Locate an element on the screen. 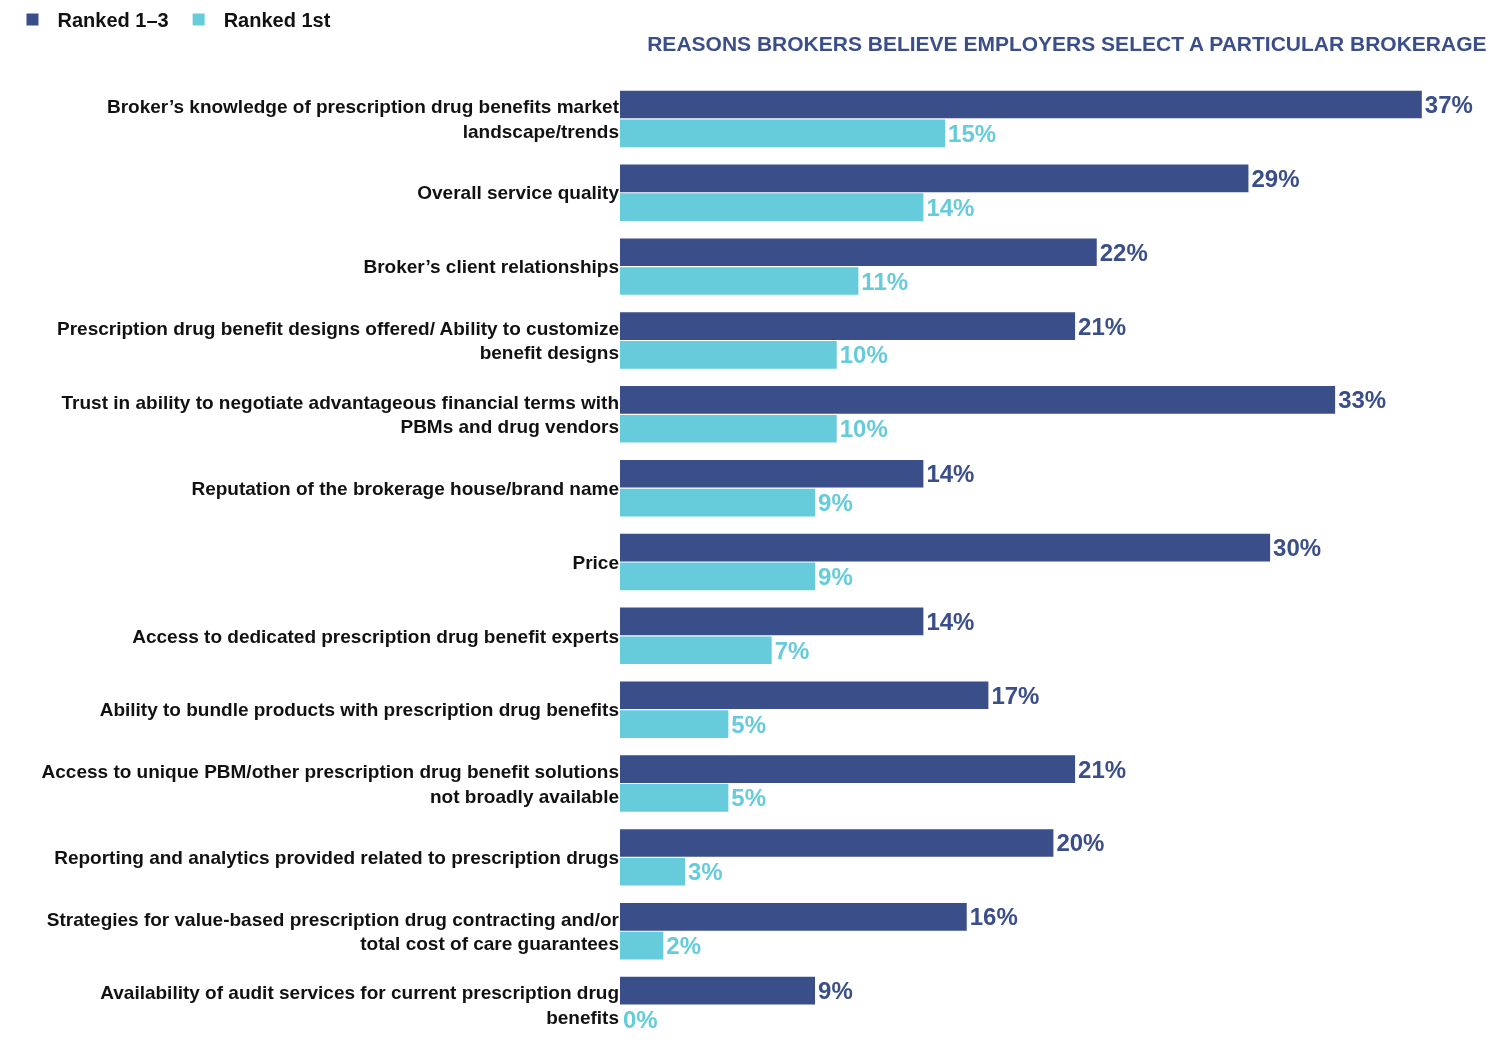 The height and width of the screenshot is (1048, 1494). y-tick-label: Trust in ability to negotiate advantageous financial terms with PBMs and drug vendors is located at coordinates (340, 414).